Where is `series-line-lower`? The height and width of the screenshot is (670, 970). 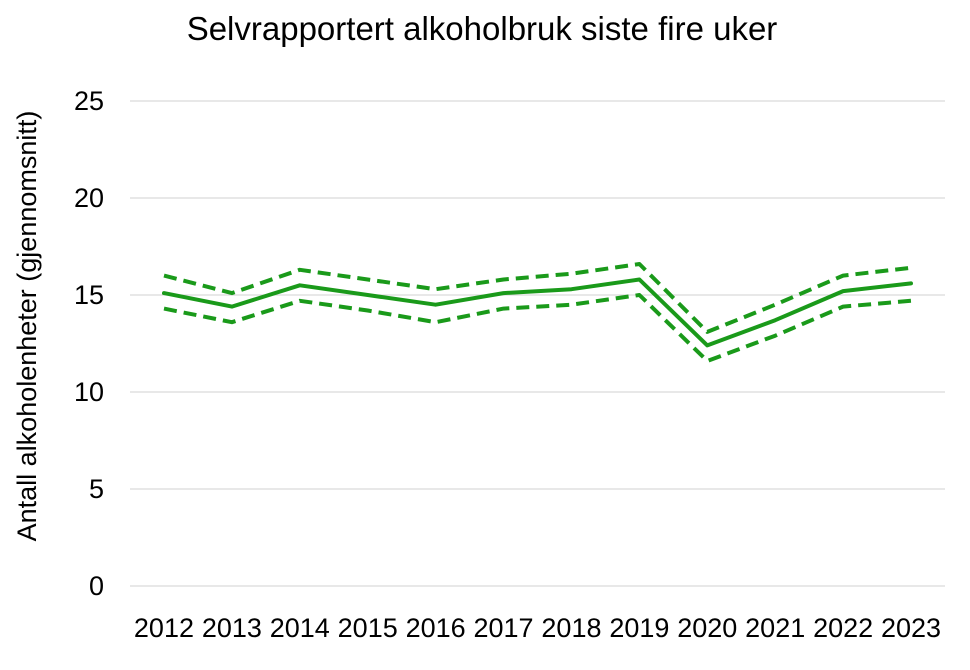 series-line-lower is located at coordinates (537, 328).